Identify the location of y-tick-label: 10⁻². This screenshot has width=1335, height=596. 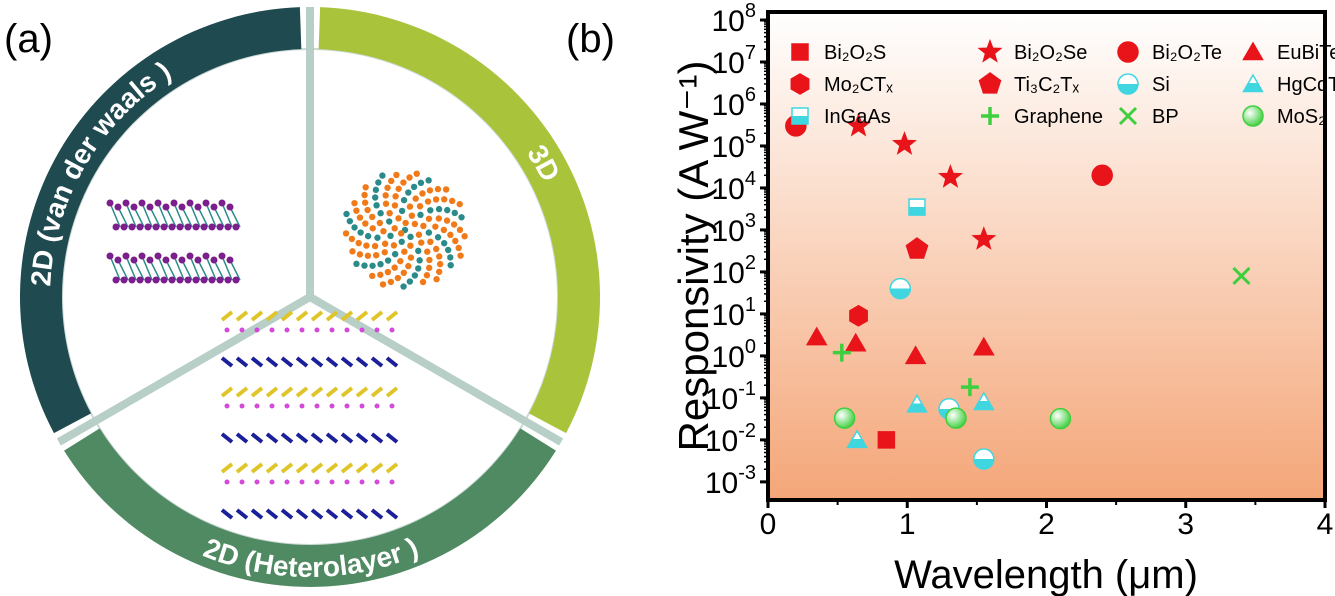
(730, 439).